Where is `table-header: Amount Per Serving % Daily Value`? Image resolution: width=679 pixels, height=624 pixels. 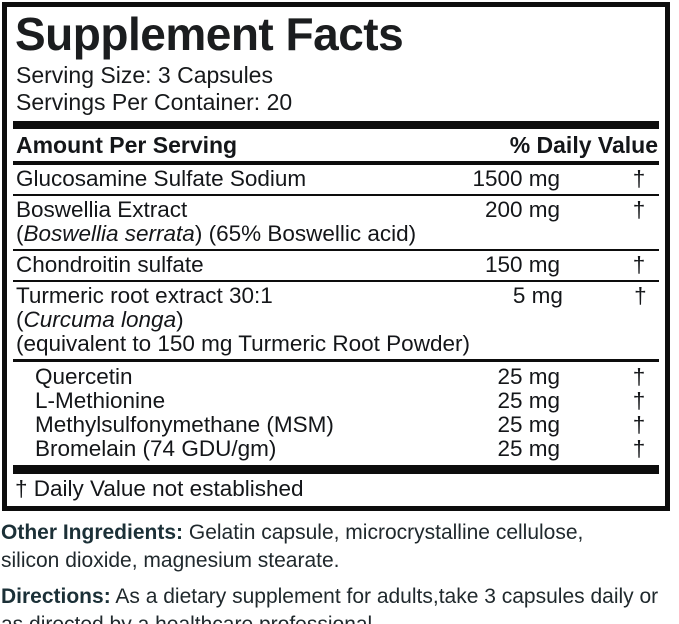 table-header: Amount Per Serving % Daily Value is located at coordinates (336, 145).